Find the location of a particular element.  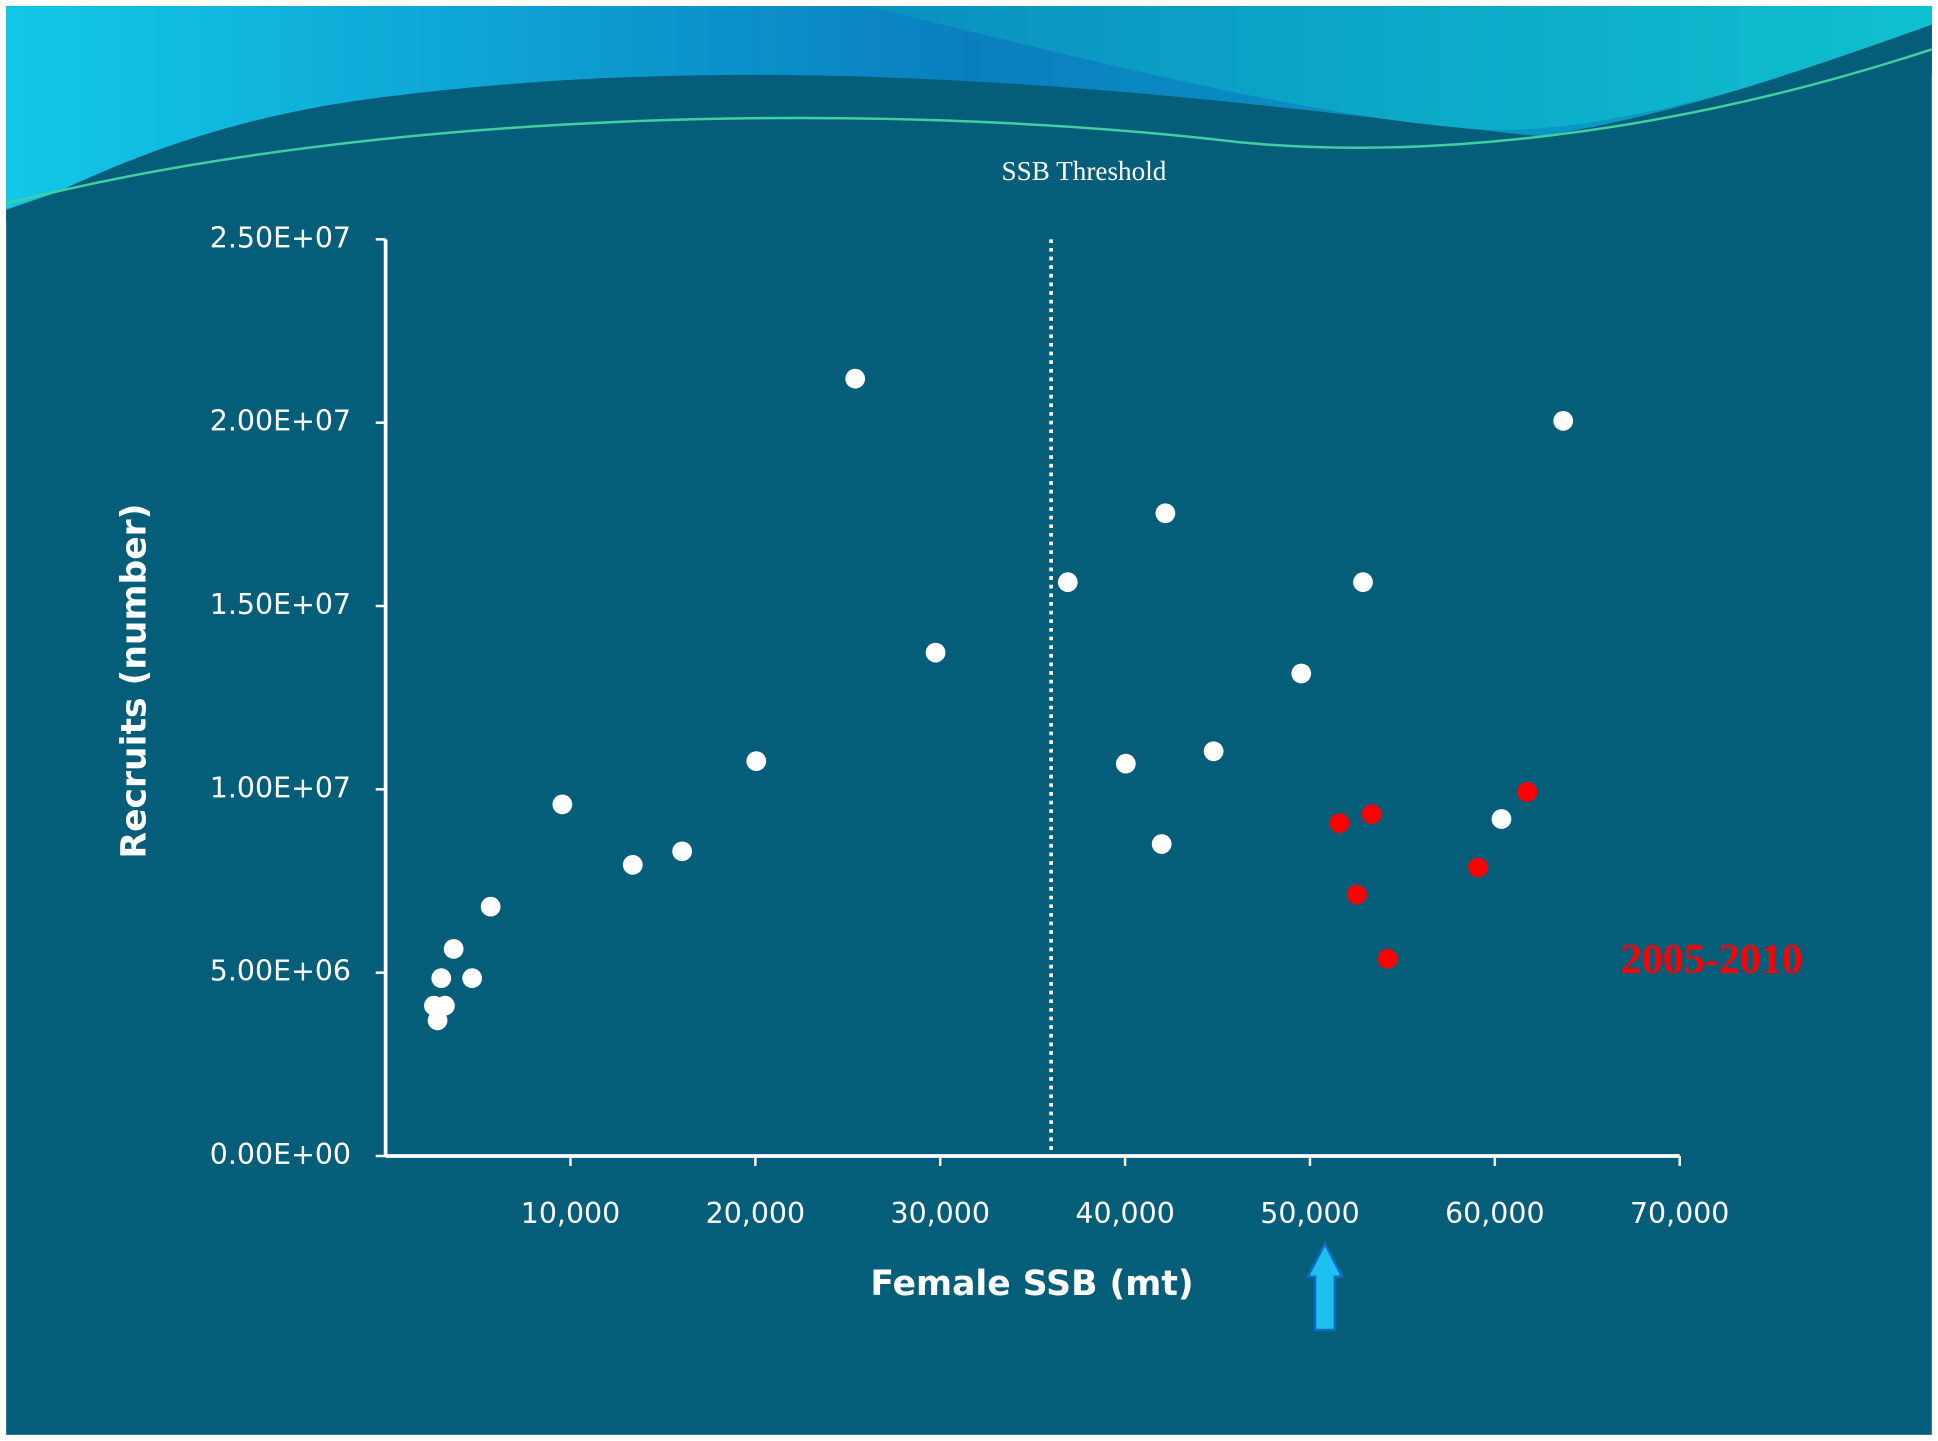

y-tick-label: 1.50E+07 is located at coordinates (280, 604).